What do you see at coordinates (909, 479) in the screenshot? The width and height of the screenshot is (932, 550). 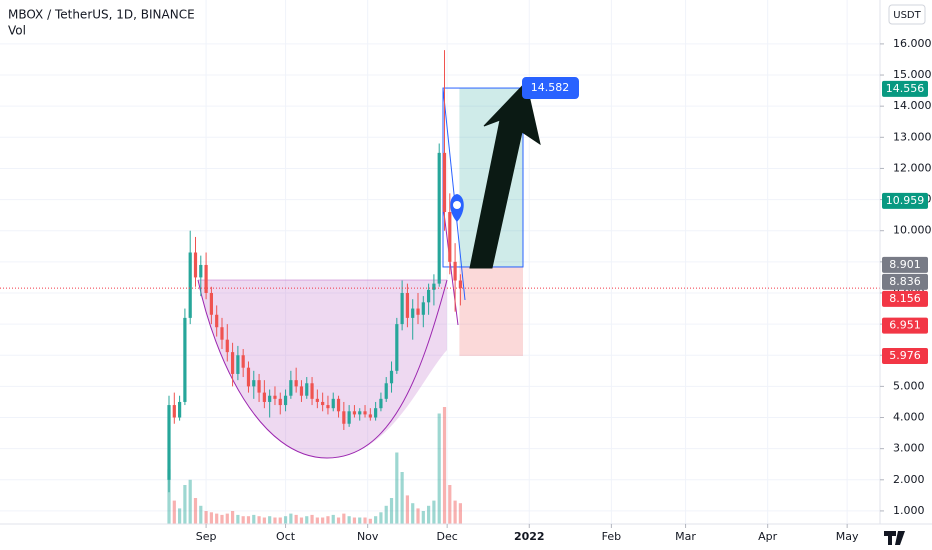 I see `y-tick-label: 2.000` at bounding box center [909, 479].